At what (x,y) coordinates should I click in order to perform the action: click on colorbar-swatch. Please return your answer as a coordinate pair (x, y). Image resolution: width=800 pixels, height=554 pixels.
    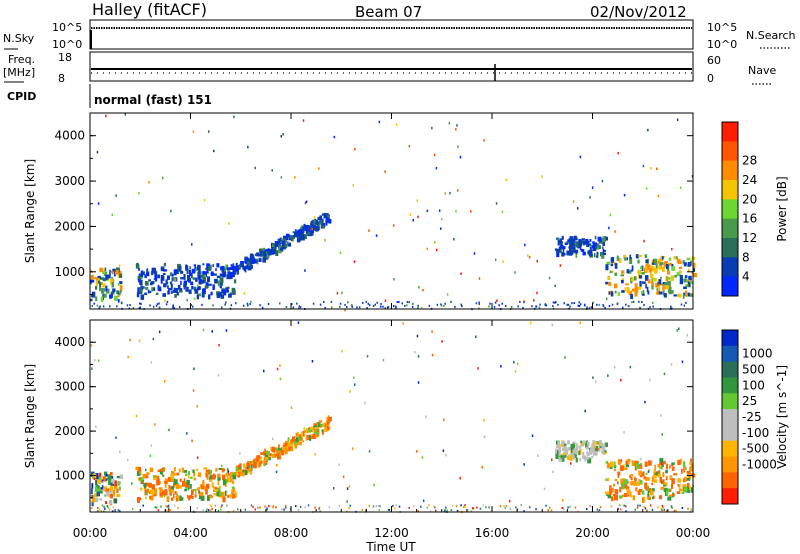
    Looking at the image, I should click on (730, 354).